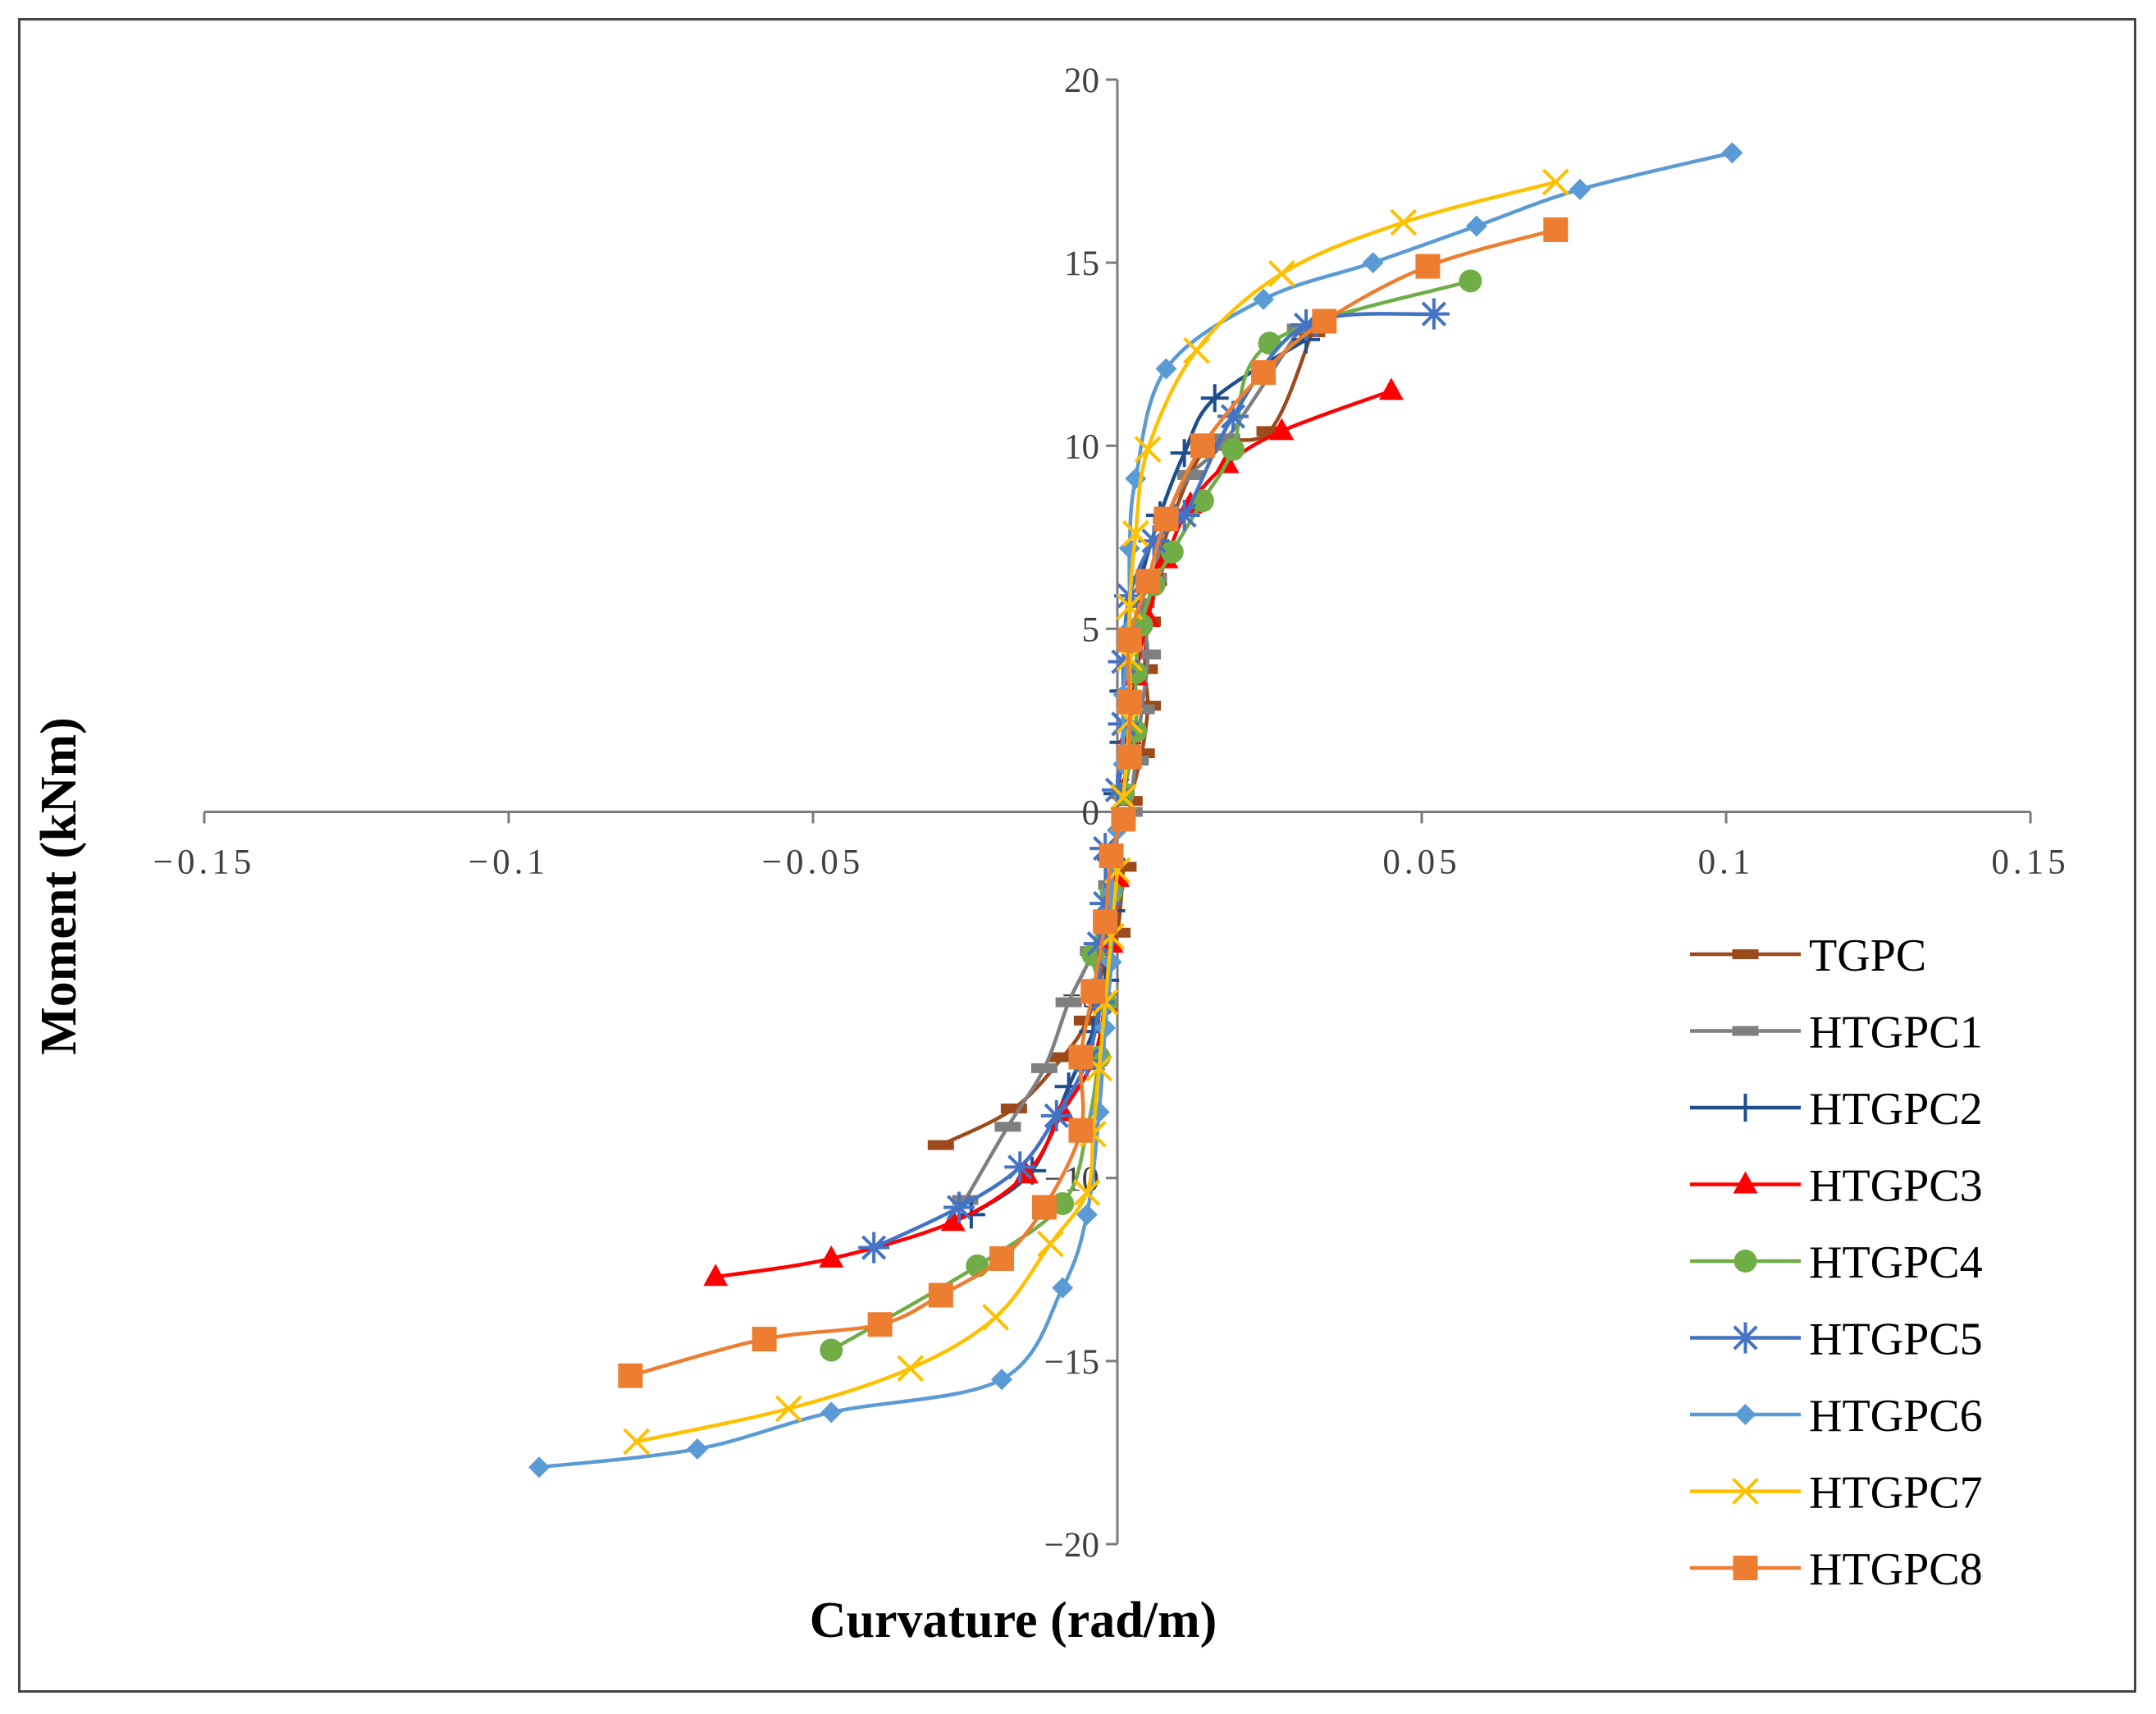 The height and width of the screenshot is (1714, 2156). I want to click on series-line-htgpc6-positive, so click(1428, 458).